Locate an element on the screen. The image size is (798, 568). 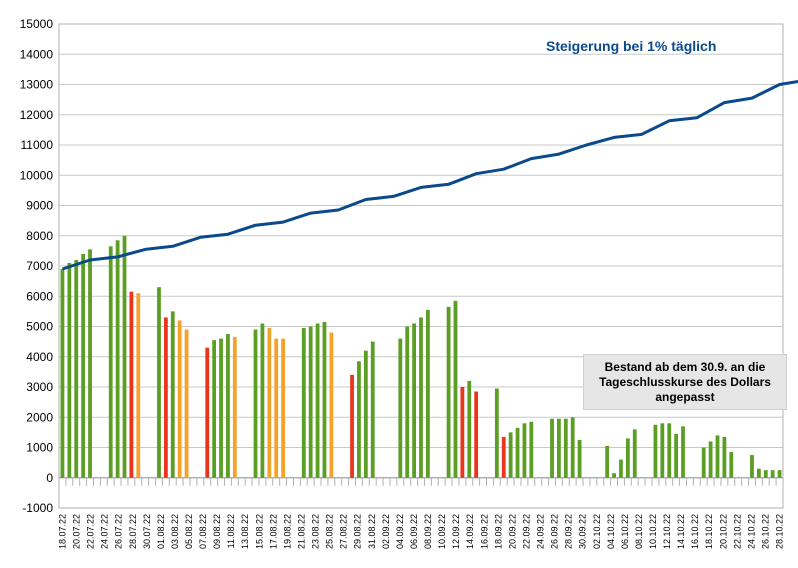
x-tick-label: 13.08.22 is located at coordinates (245, 531).